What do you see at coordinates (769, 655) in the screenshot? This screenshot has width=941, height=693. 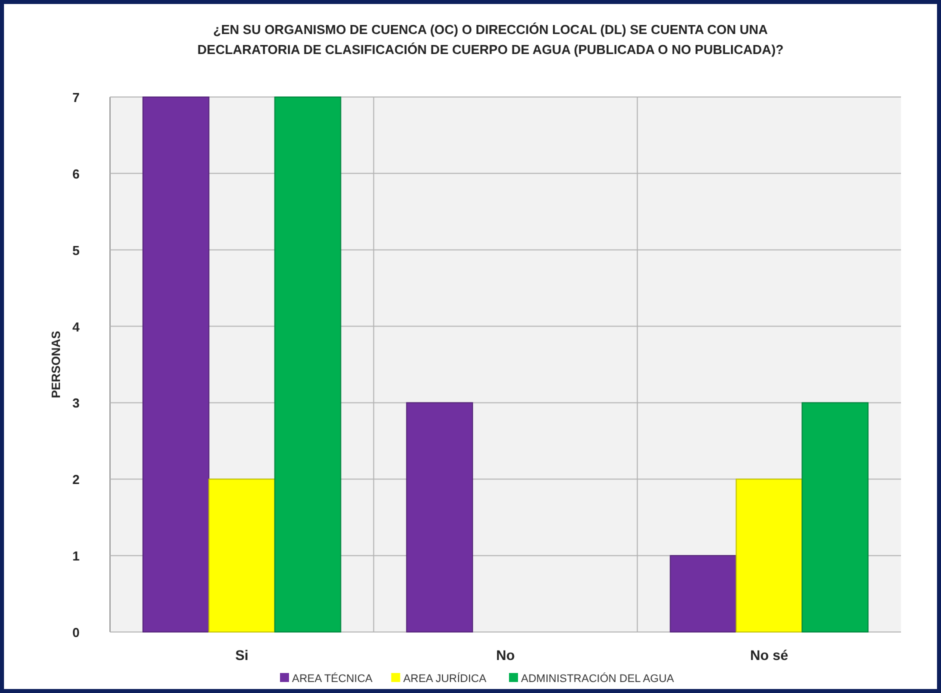 I see `x-tick-label: No sé` at bounding box center [769, 655].